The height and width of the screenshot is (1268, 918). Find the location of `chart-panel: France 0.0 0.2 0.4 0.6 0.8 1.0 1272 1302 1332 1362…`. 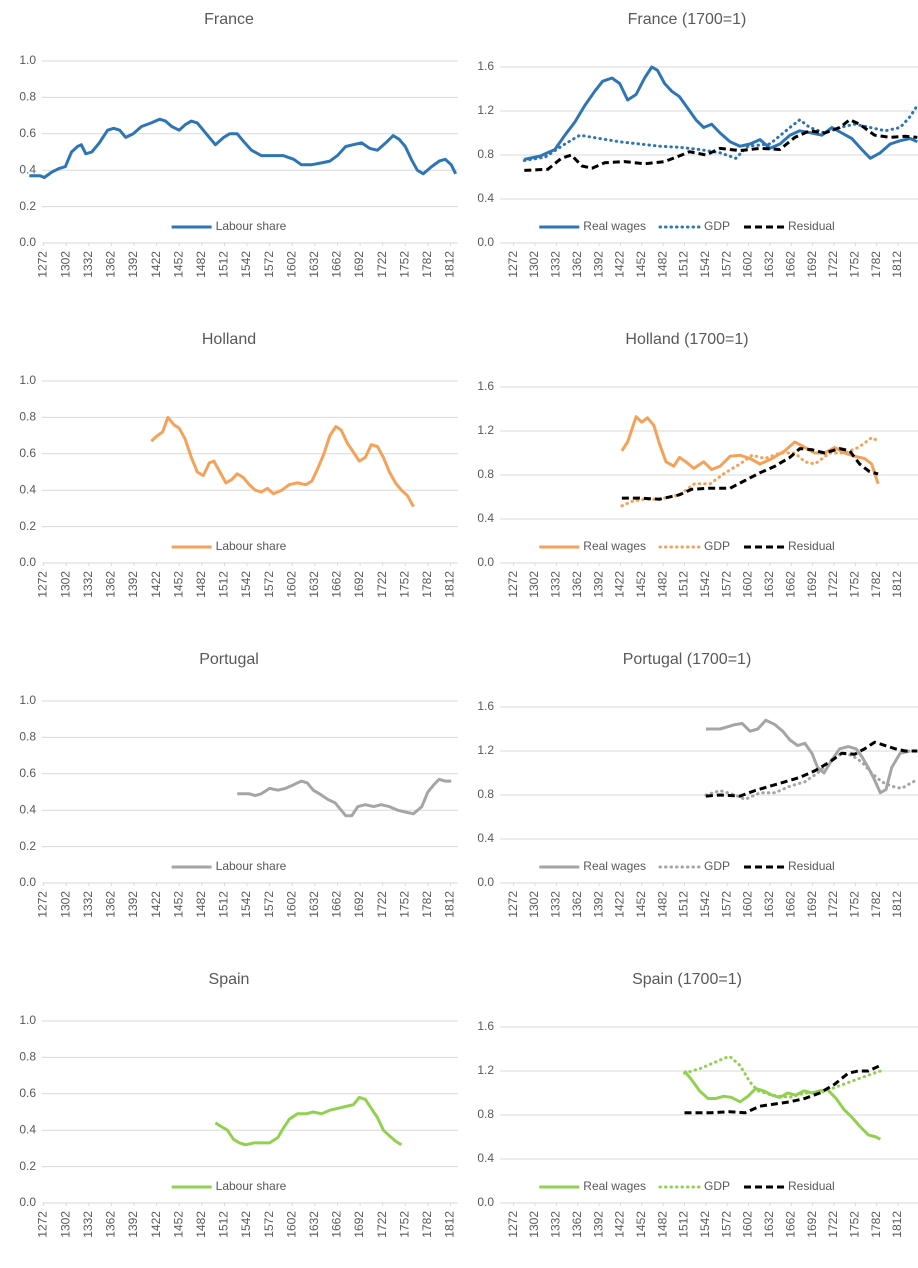

chart-panel: France 0.0 0.2 0.4 0.6 0.8 1.0 1272 1302 1332 1362… is located at coordinates (238, 144).